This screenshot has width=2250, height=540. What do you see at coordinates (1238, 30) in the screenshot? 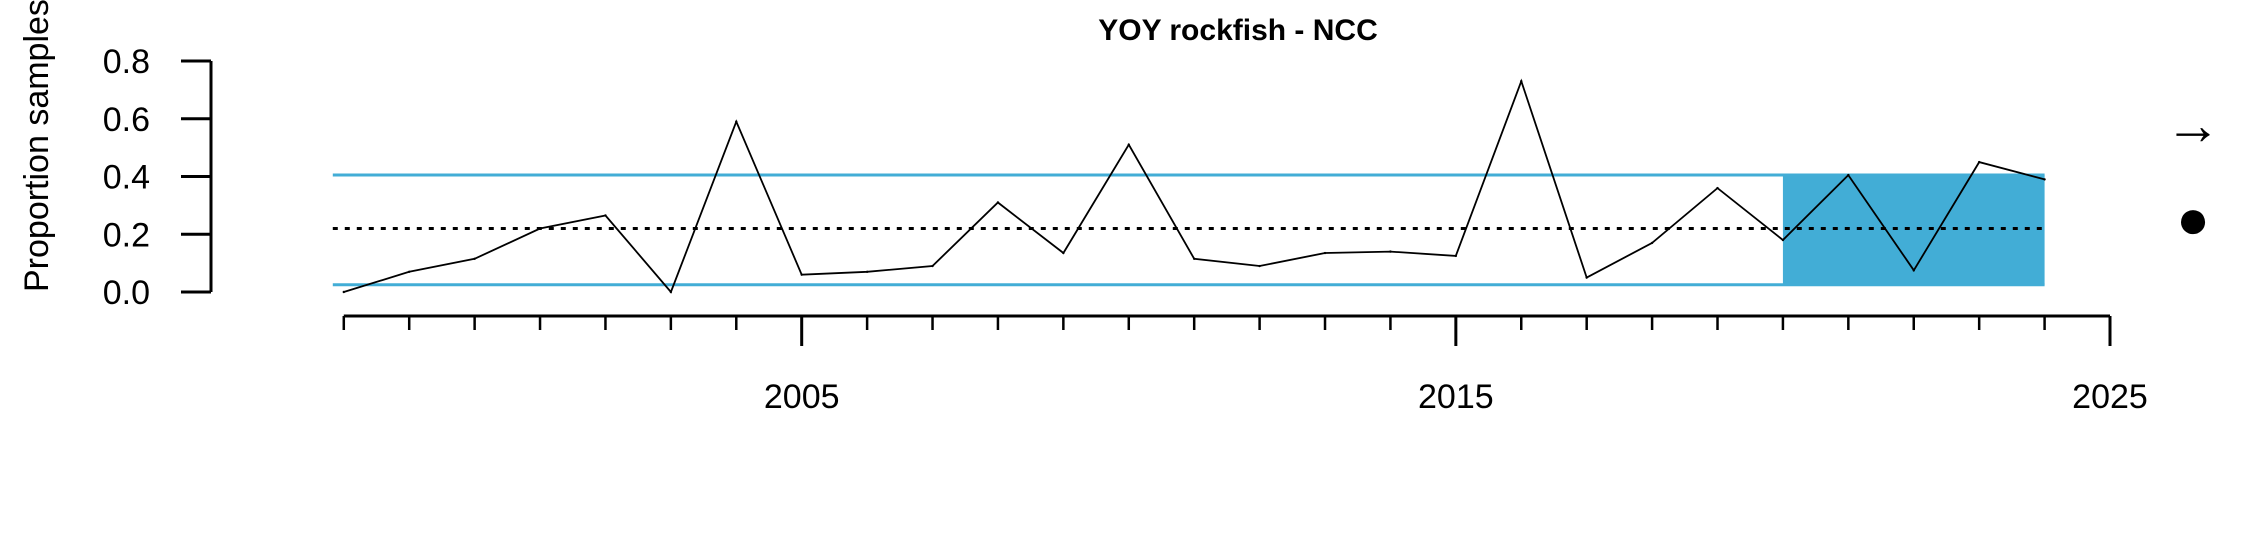
I see `chart-title: YOY rockfish - NCC` at bounding box center [1238, 30].